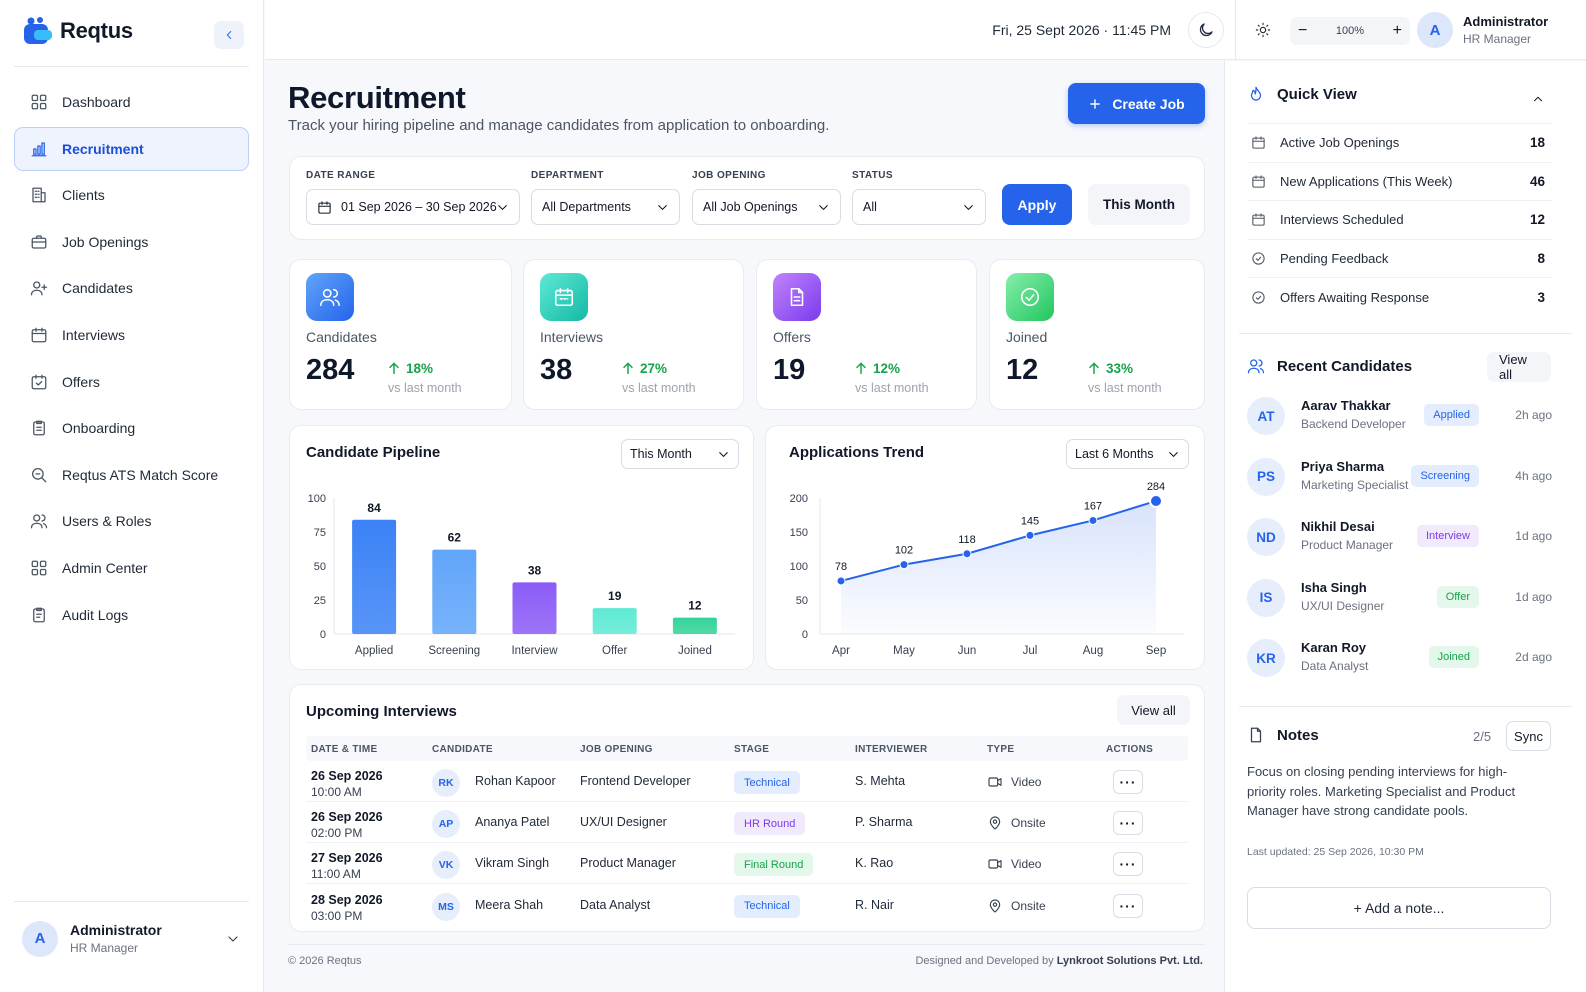  What do you see at coordinates (400, 334) in the screenshot?
I see `stat-card-candidates: Candidates 284 18% vs last month` at bounding box center [400, 334].